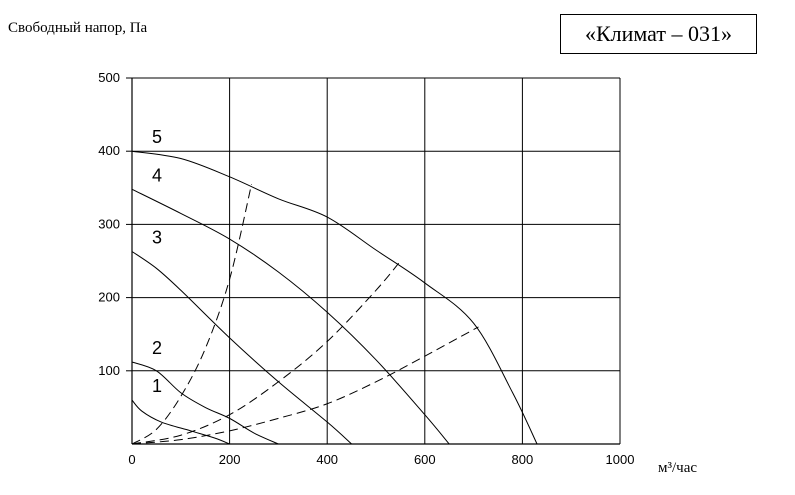 The height and width of the screenshot is (495, 795). Describe the element at coordinates (157, 237) in the screenshot. I see `curve-label-3: 3` at that location.